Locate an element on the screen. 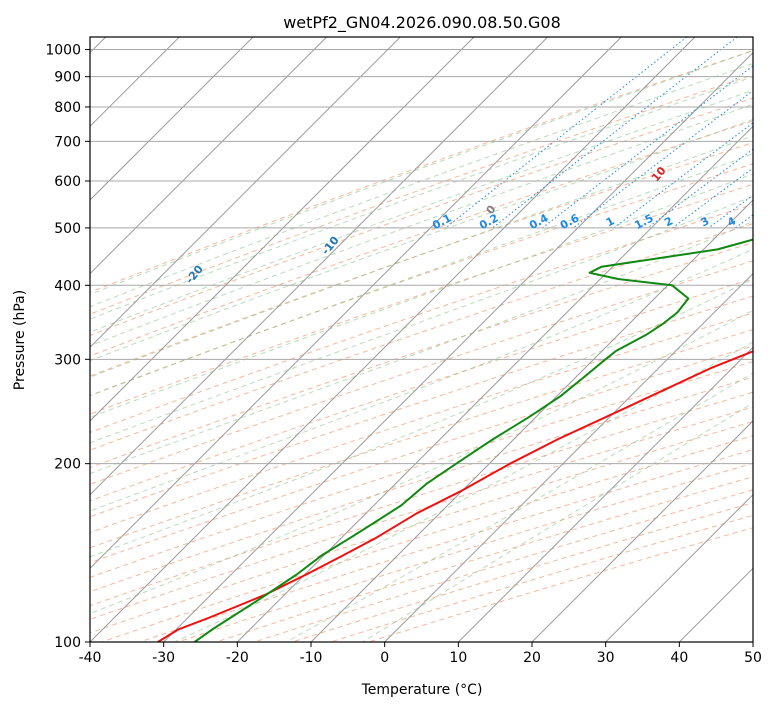  x-tick-label: -10 is located at coordinates (311, 658).